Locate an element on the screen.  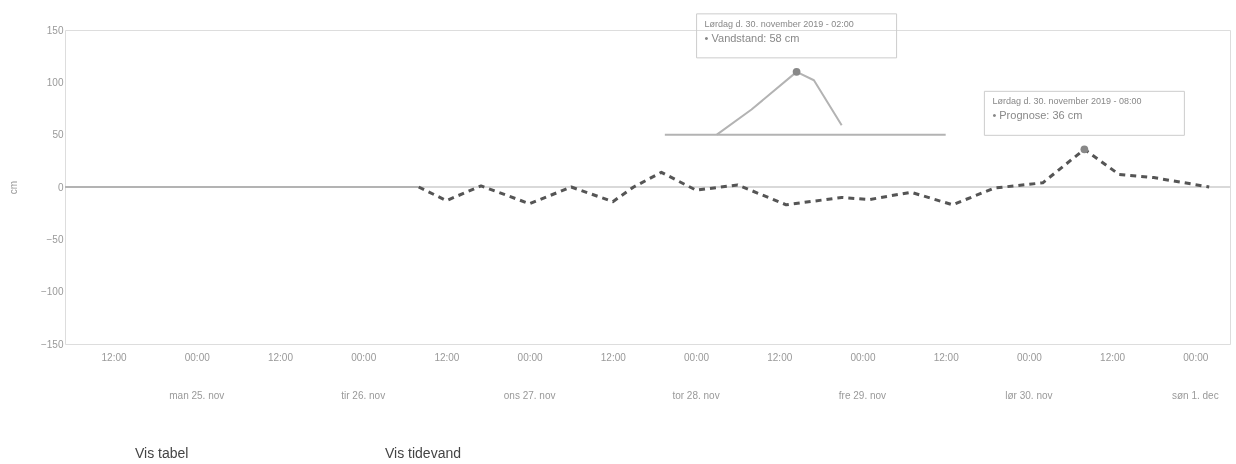
text: Vis tabel is located at coordinates (162, 453).